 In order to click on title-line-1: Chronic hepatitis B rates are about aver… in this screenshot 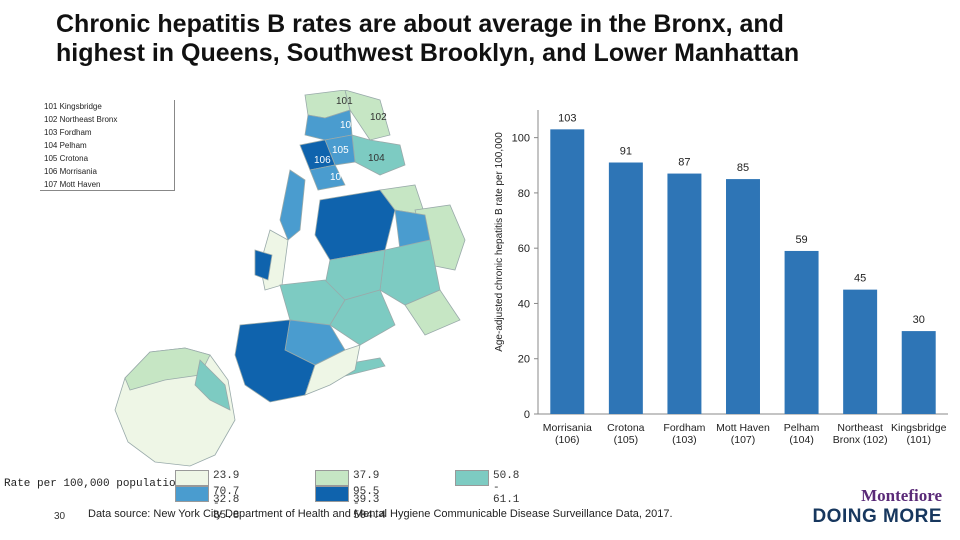, I will do `click(420, 24)`.